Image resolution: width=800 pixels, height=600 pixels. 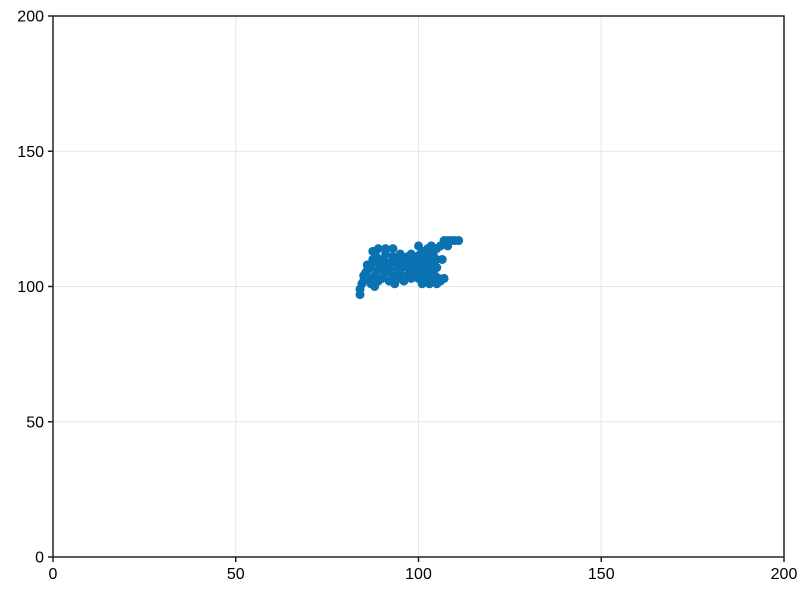 What do you see at coordinates (601, 574) in the screenshot?
I see `x-tick-label: 150` at bounding box center [601, 574].